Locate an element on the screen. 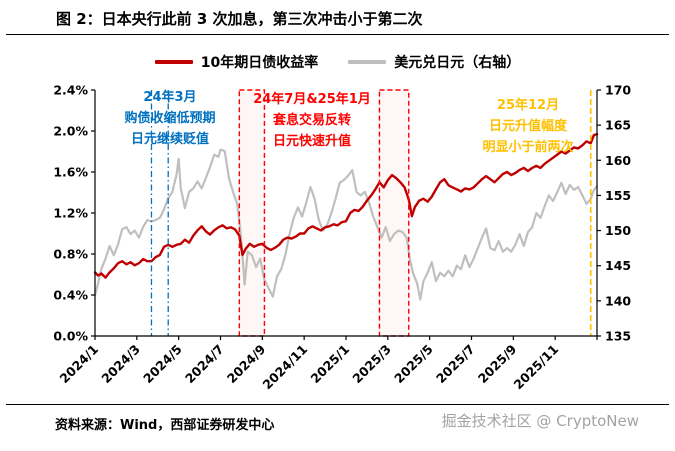  figure-title: 图 2：日本央行此前 3 次加息，第三次冲击小于第二次 is located at coordinates (239, 19).